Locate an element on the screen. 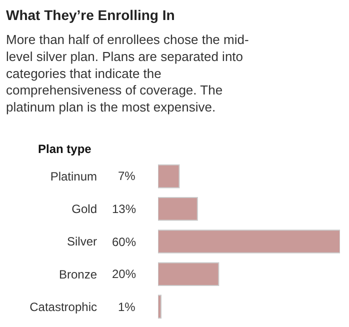 Image resolution: width=349 pixels, height=327 pixels. data-label: 1% is located at coordinates (127, 307).